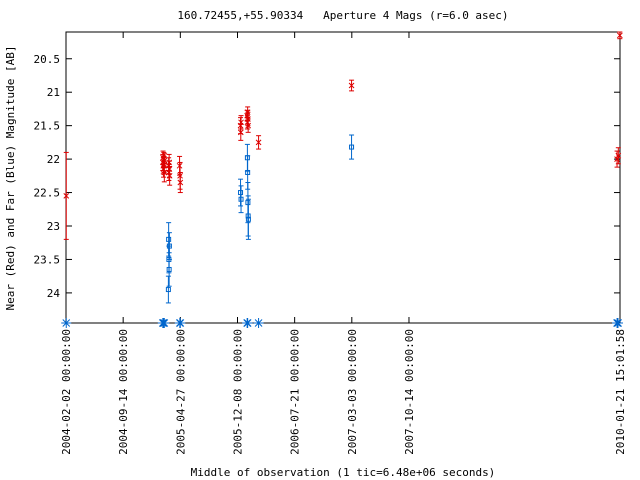 The width and height of the screenshot is (640, 480). Describe the element at coordinates (180, 392) in the screenshot. I see `x-tick-label: 2005-04-27 00:00:00` at that location.